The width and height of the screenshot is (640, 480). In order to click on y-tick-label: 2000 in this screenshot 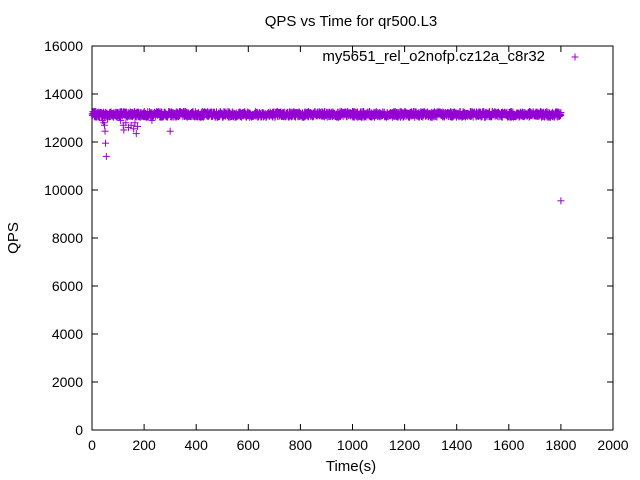, I will do `click(67, 382)`.